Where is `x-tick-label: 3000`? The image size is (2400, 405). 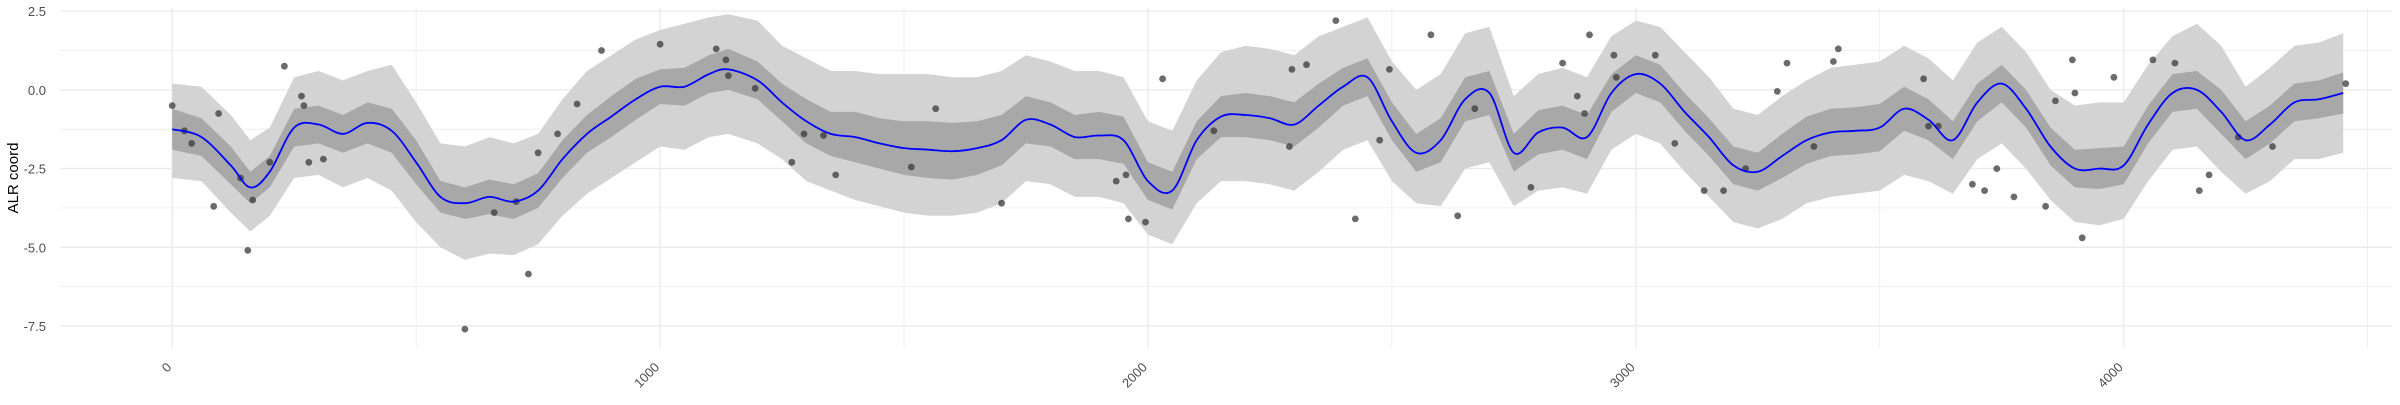
x-tick-label: 3000 is located at coordinates (1622, 375).